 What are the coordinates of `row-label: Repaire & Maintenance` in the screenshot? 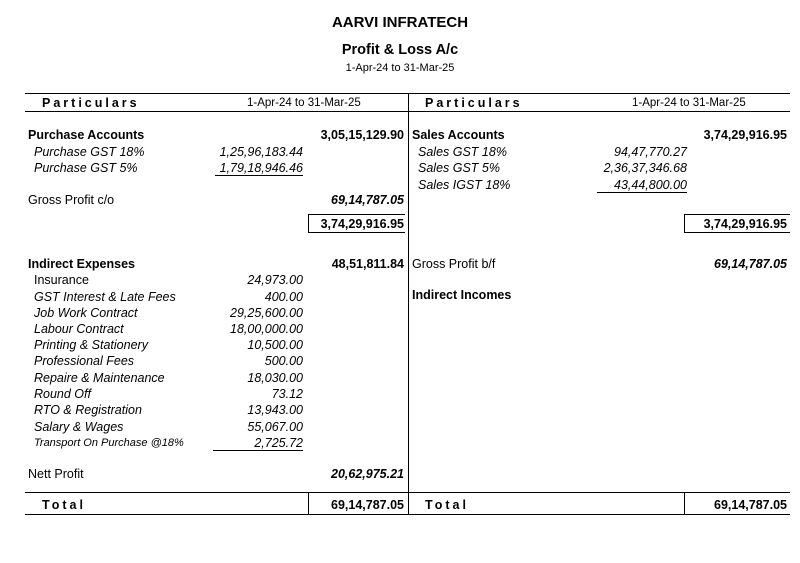 It's located at (99, 378).